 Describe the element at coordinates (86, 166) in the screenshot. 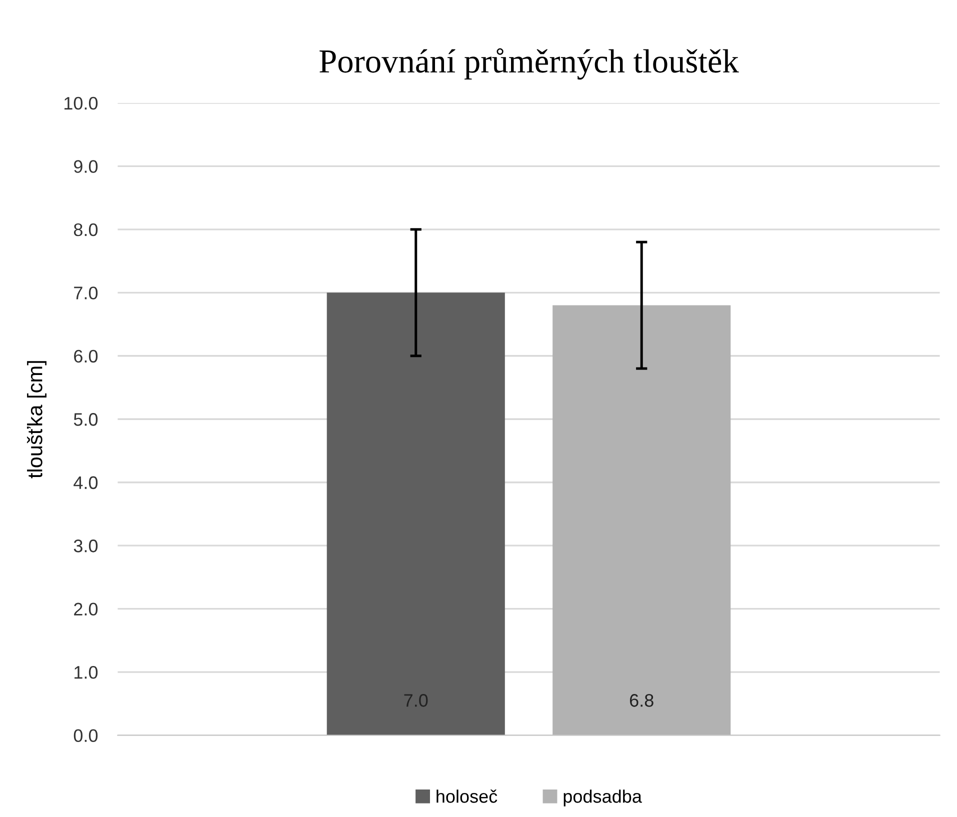

I see `y-tick-label: 9.0` at that location.